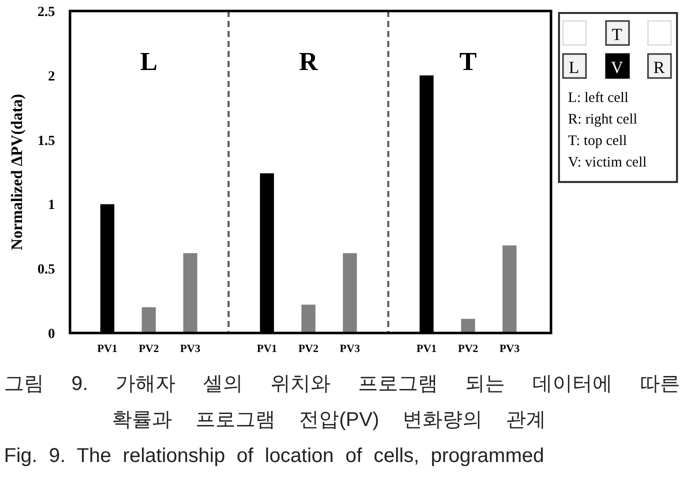 This screenshot has height=480, width=689. Describe the element at coordinates (17, 172) in the screenshot. I see `y-axis-title: Normalized ΔPV(data)` at that location.